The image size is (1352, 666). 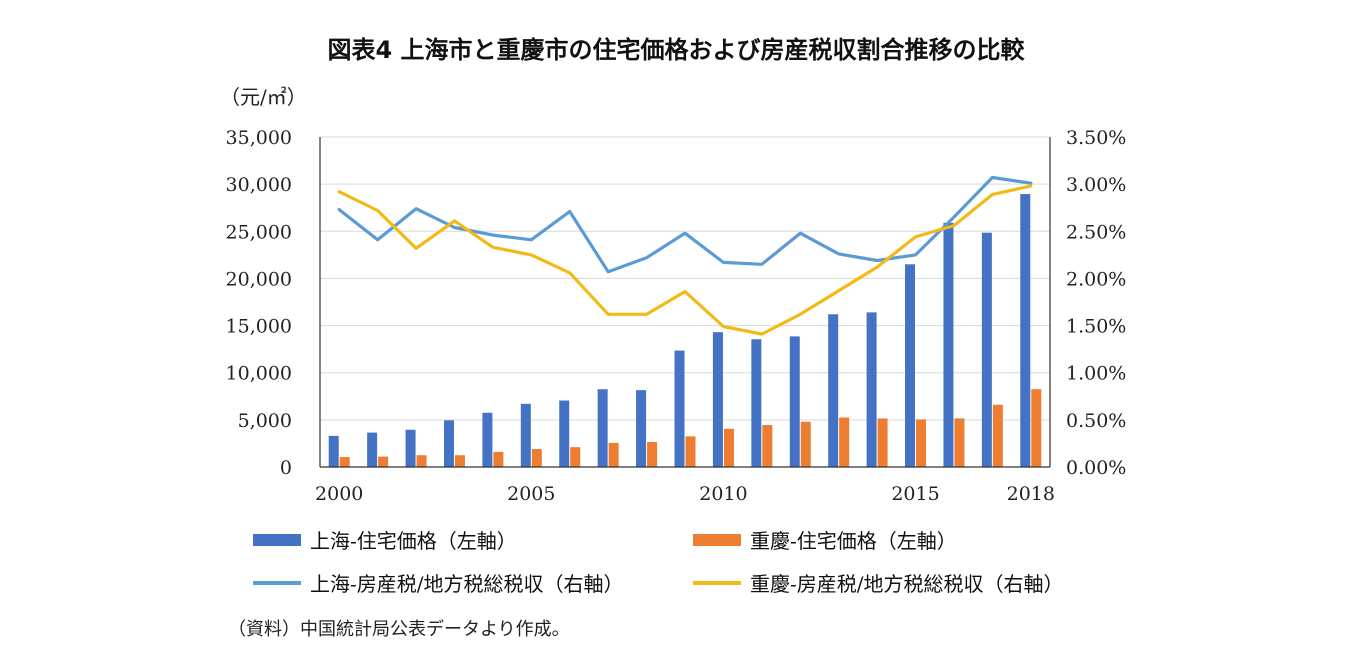 I want to click on y-left-tick-label: 5,000, so click(x=265, y=421).